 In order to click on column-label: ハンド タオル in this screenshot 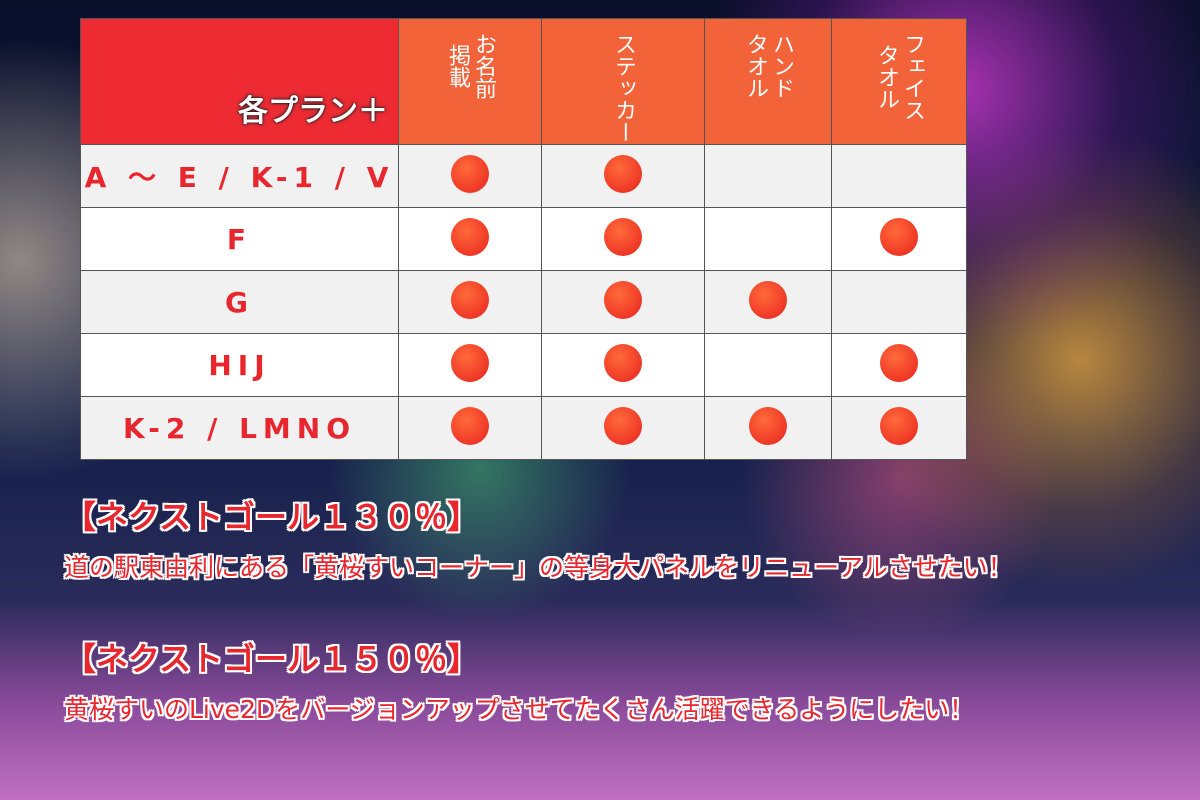, I will do `click(768, 66)`.